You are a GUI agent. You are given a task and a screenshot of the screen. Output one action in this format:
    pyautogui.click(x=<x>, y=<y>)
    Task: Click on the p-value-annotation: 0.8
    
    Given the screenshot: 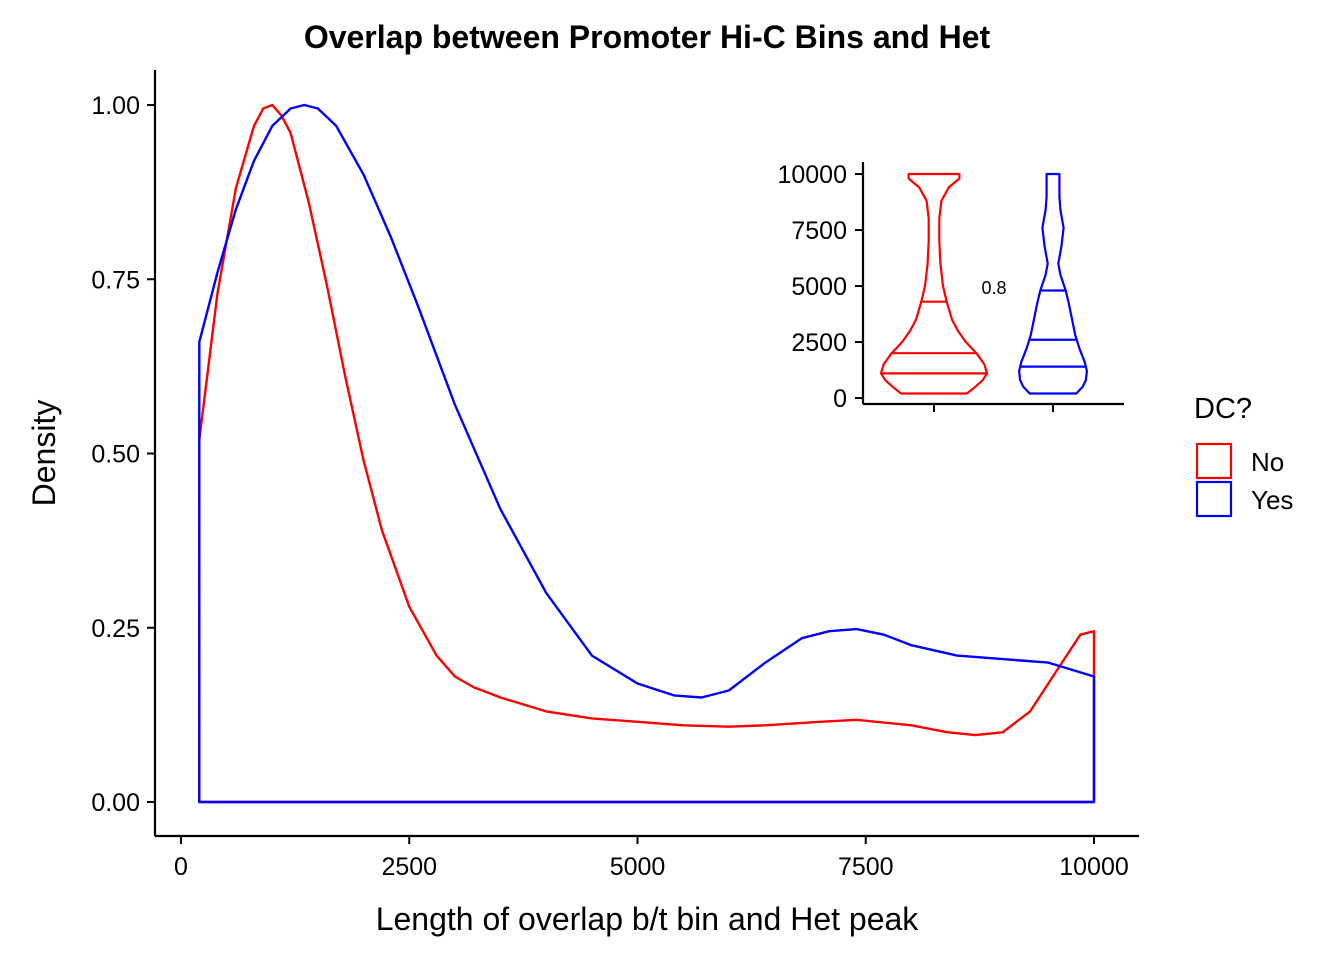 What is the action you would take?
    pyautogui.click(x=993, y=288)
    